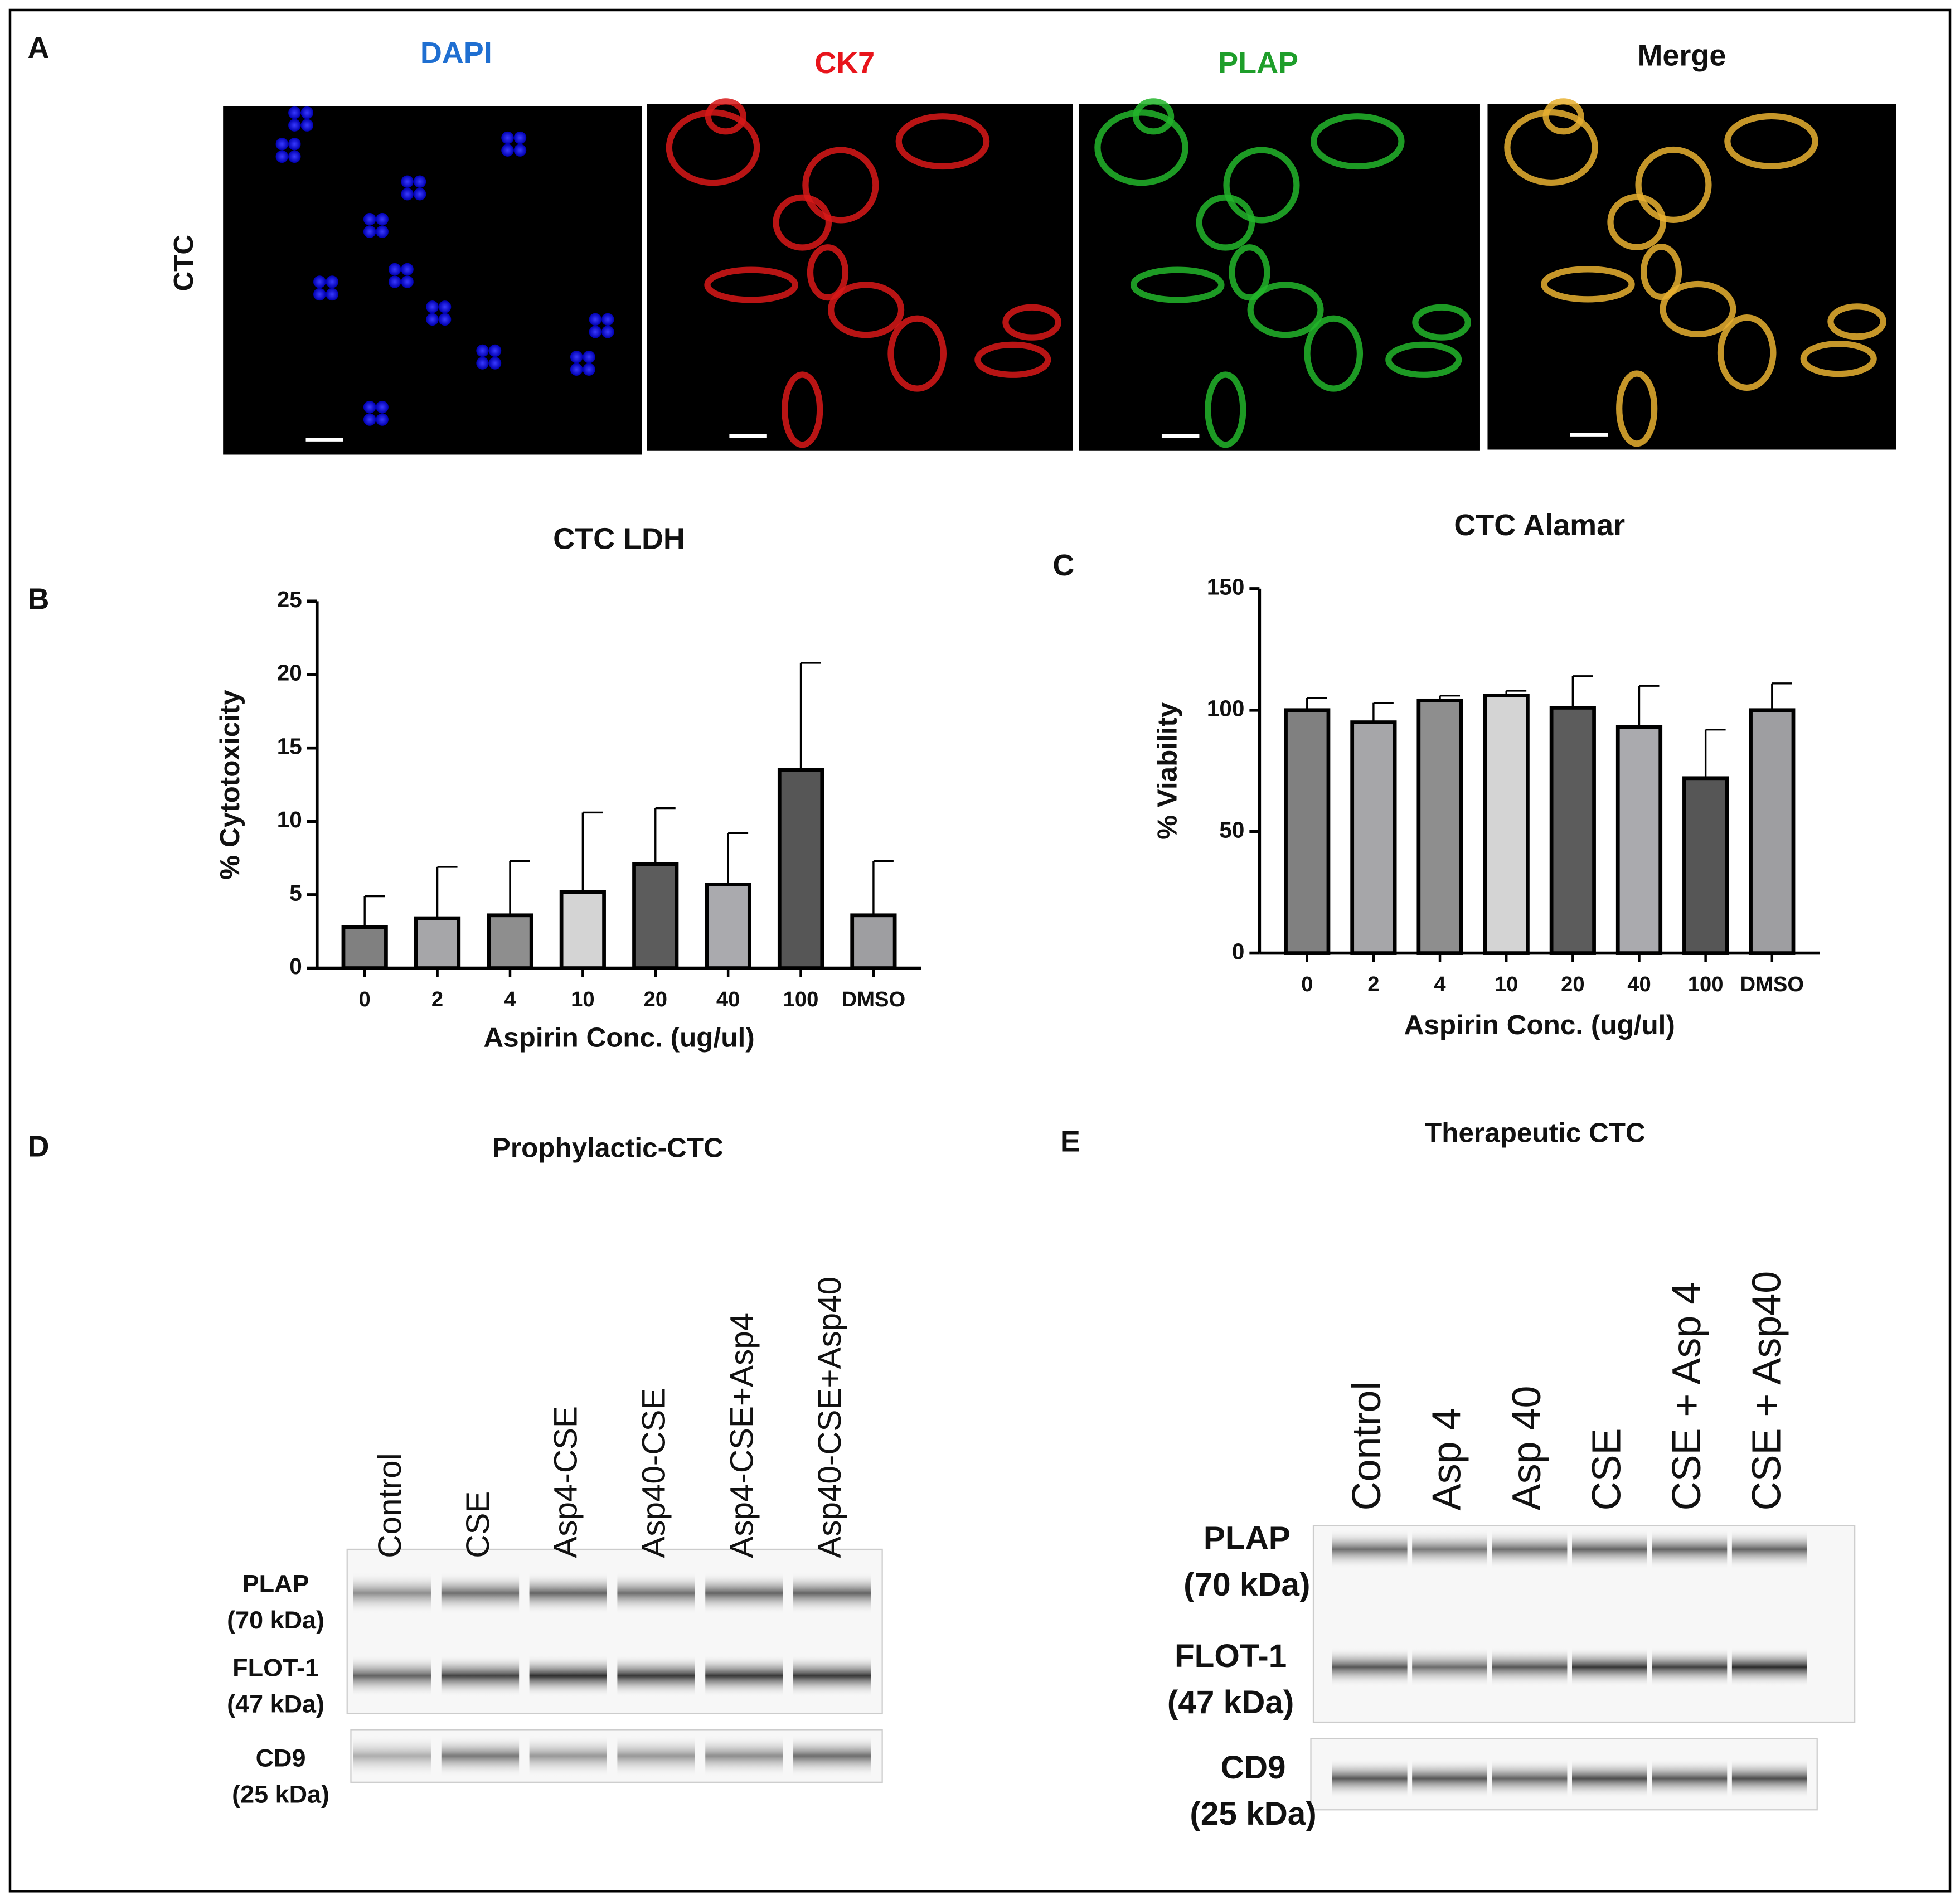 Image resolution: width=1960 pixels, height=1900 pixels. I want to click on protein-size: (25 kDa), so click(280, 1794).